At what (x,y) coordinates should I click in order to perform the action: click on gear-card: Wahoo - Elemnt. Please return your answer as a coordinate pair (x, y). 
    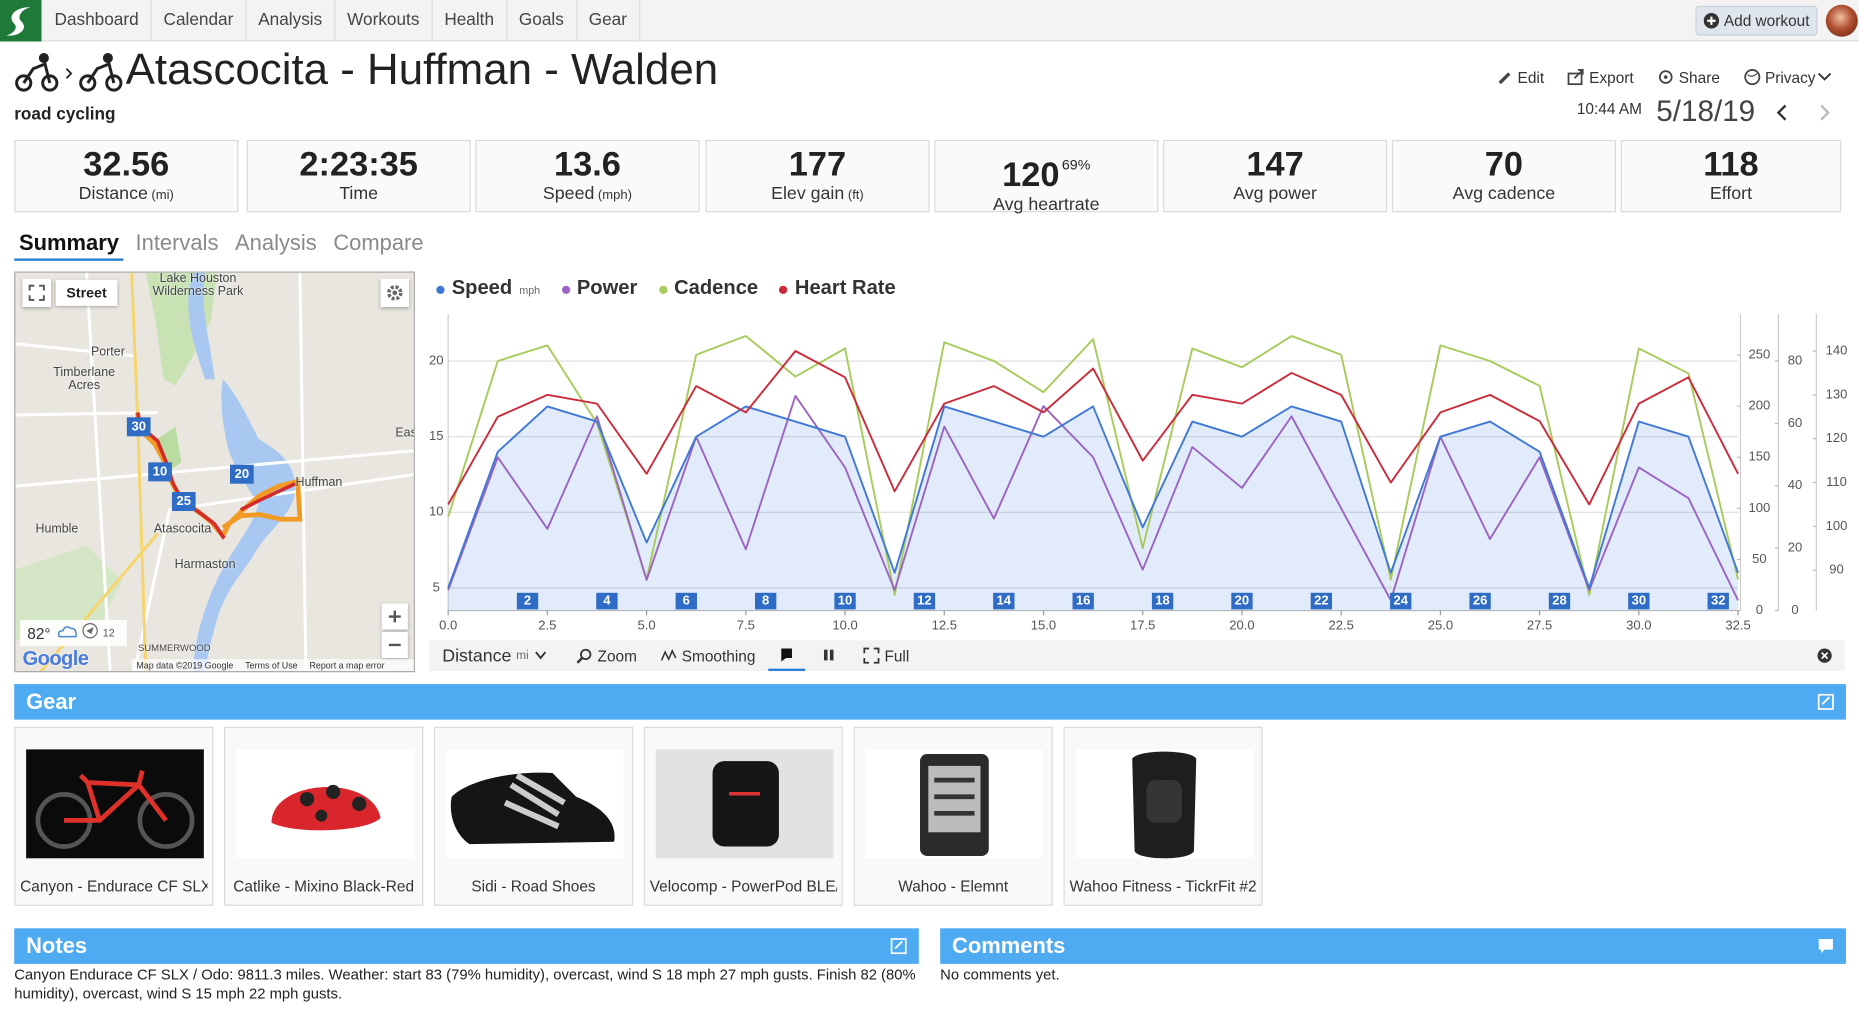
    Looking at the image, I should click on (953, 816).